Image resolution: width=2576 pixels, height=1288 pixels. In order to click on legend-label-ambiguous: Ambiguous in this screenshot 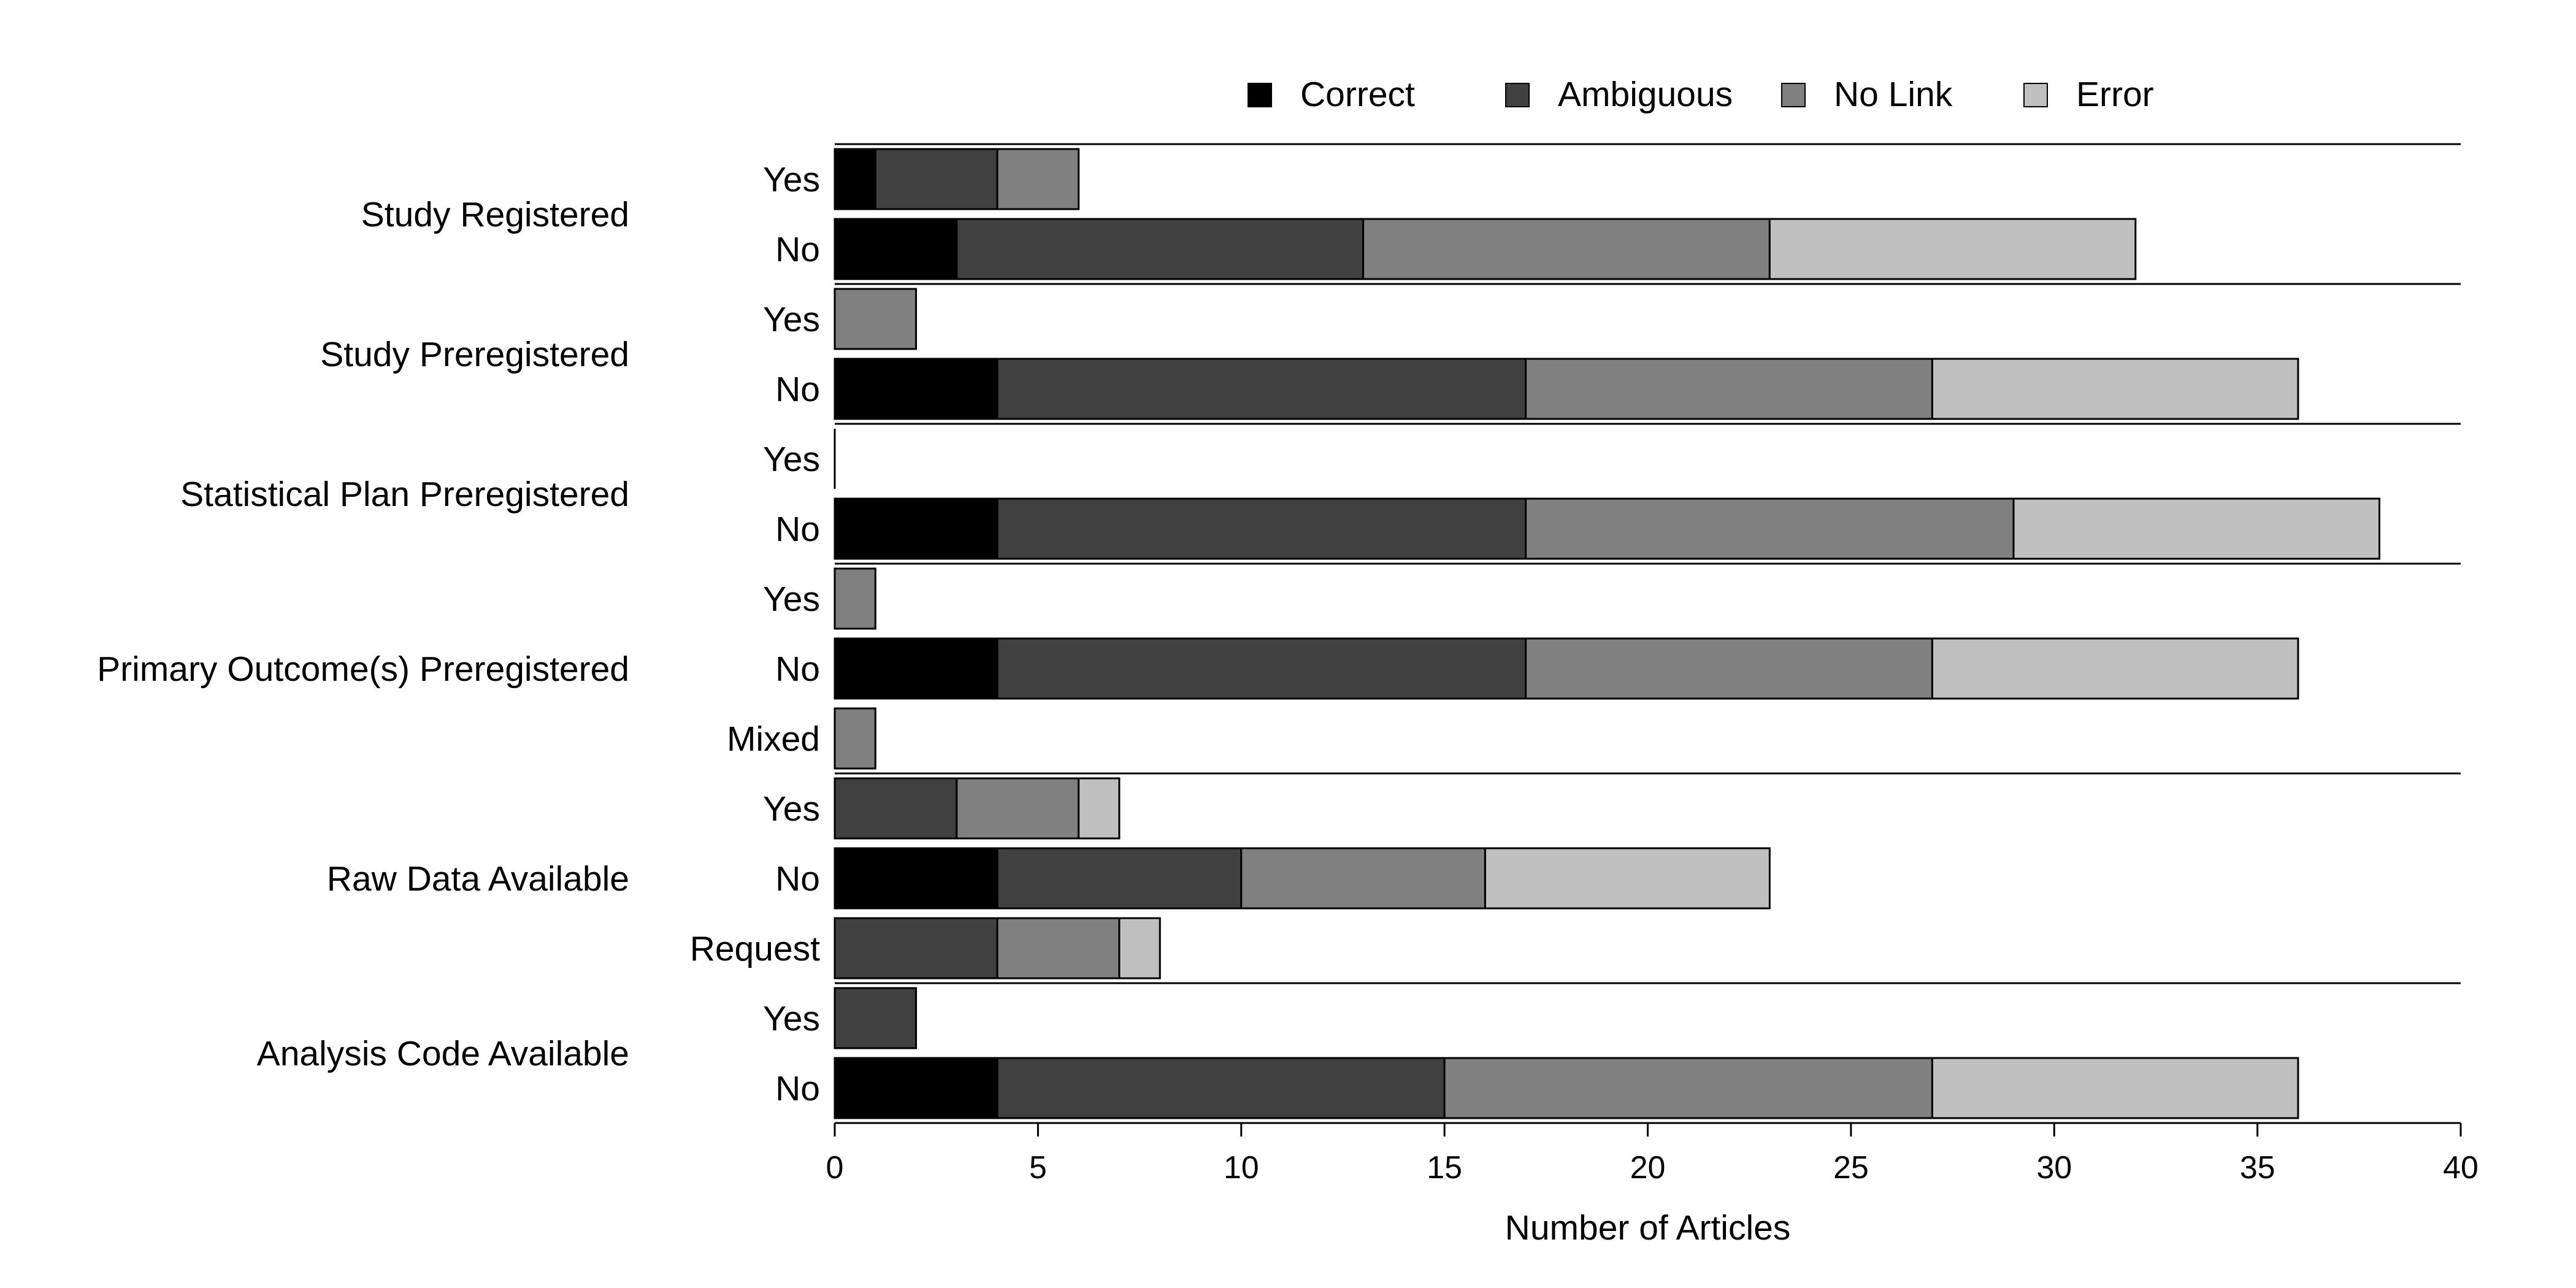, I will do `click(1645, 94)`.